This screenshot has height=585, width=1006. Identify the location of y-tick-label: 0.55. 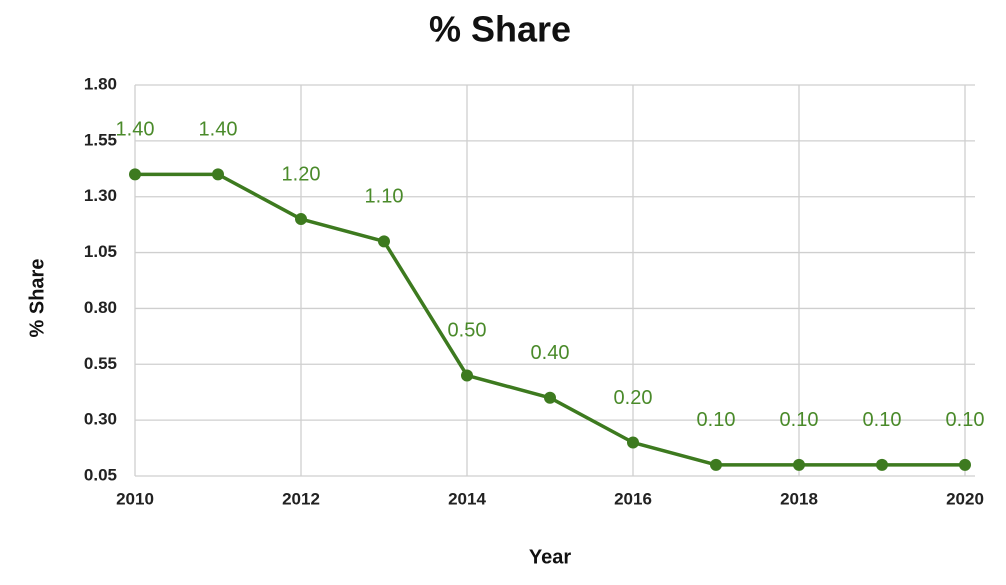
(100, 363).